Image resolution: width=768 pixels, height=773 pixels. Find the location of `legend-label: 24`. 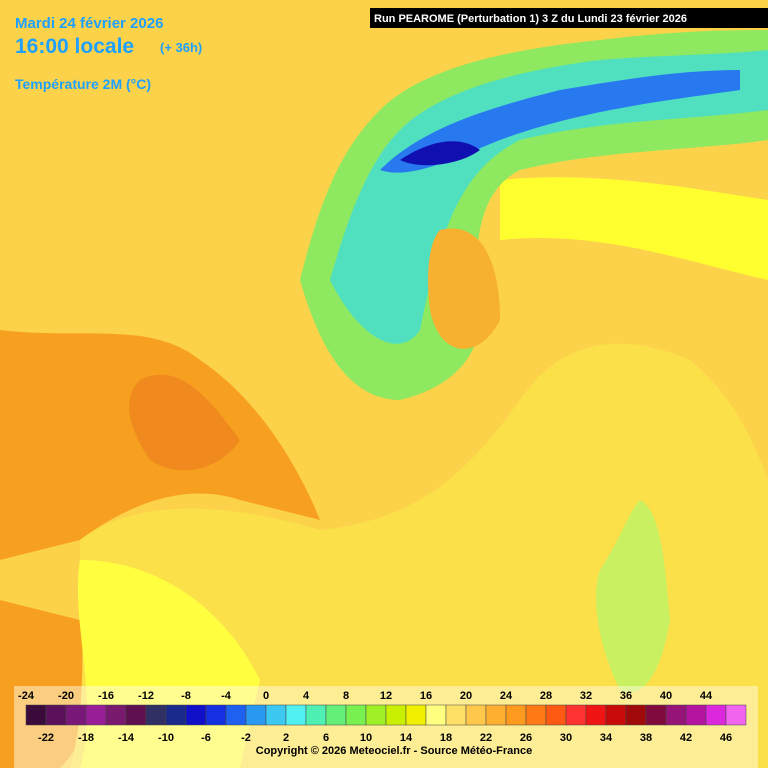

legend-label: 24 is located at coordinates (506, 696).